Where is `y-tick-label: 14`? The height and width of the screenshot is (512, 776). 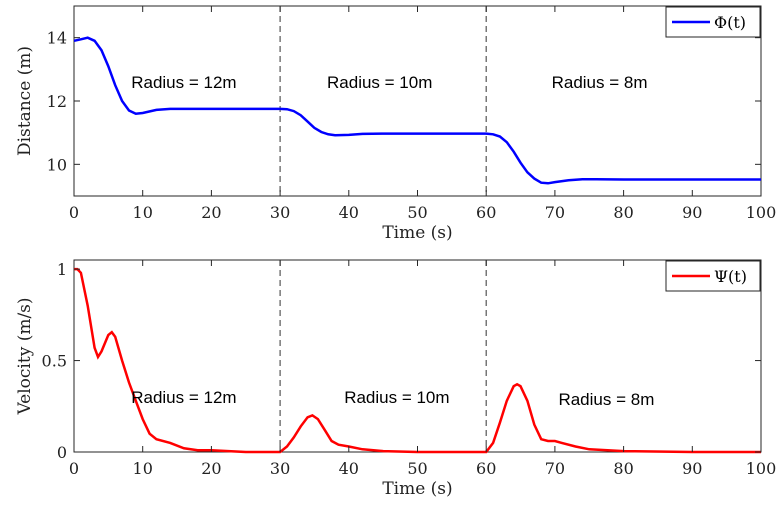 y-tick-label: 14 is located at coordinates (57, 38).